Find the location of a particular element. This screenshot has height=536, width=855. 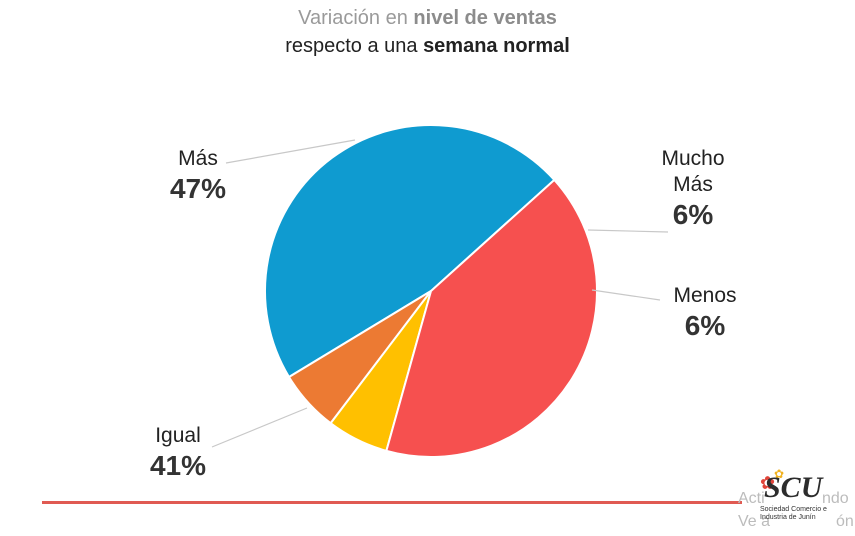

pie-slice-igual is located at coordinates (491, 318).